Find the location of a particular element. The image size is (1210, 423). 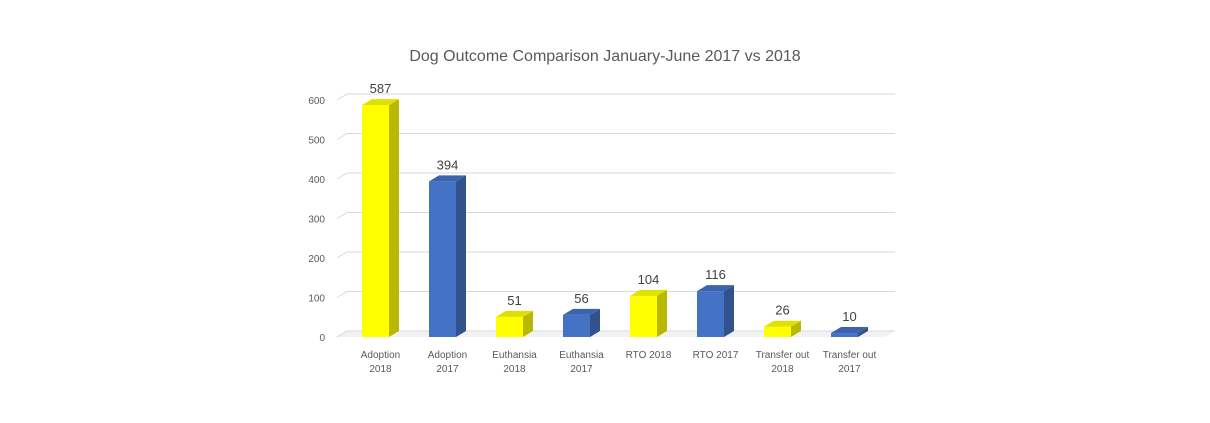

x-category-label: Euthansia 2017 is located at coordinates (581, 362).